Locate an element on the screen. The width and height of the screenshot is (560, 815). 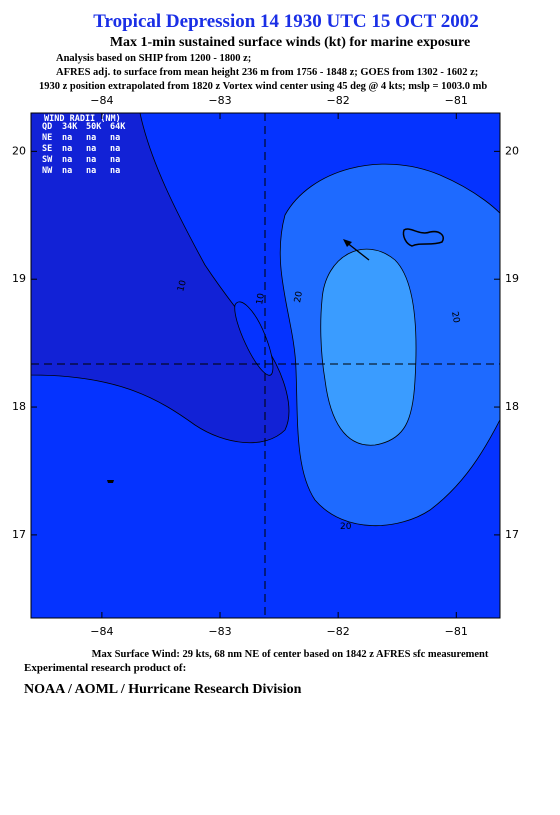
wind-radii-cell: NW is located at coordinates (47, 171).